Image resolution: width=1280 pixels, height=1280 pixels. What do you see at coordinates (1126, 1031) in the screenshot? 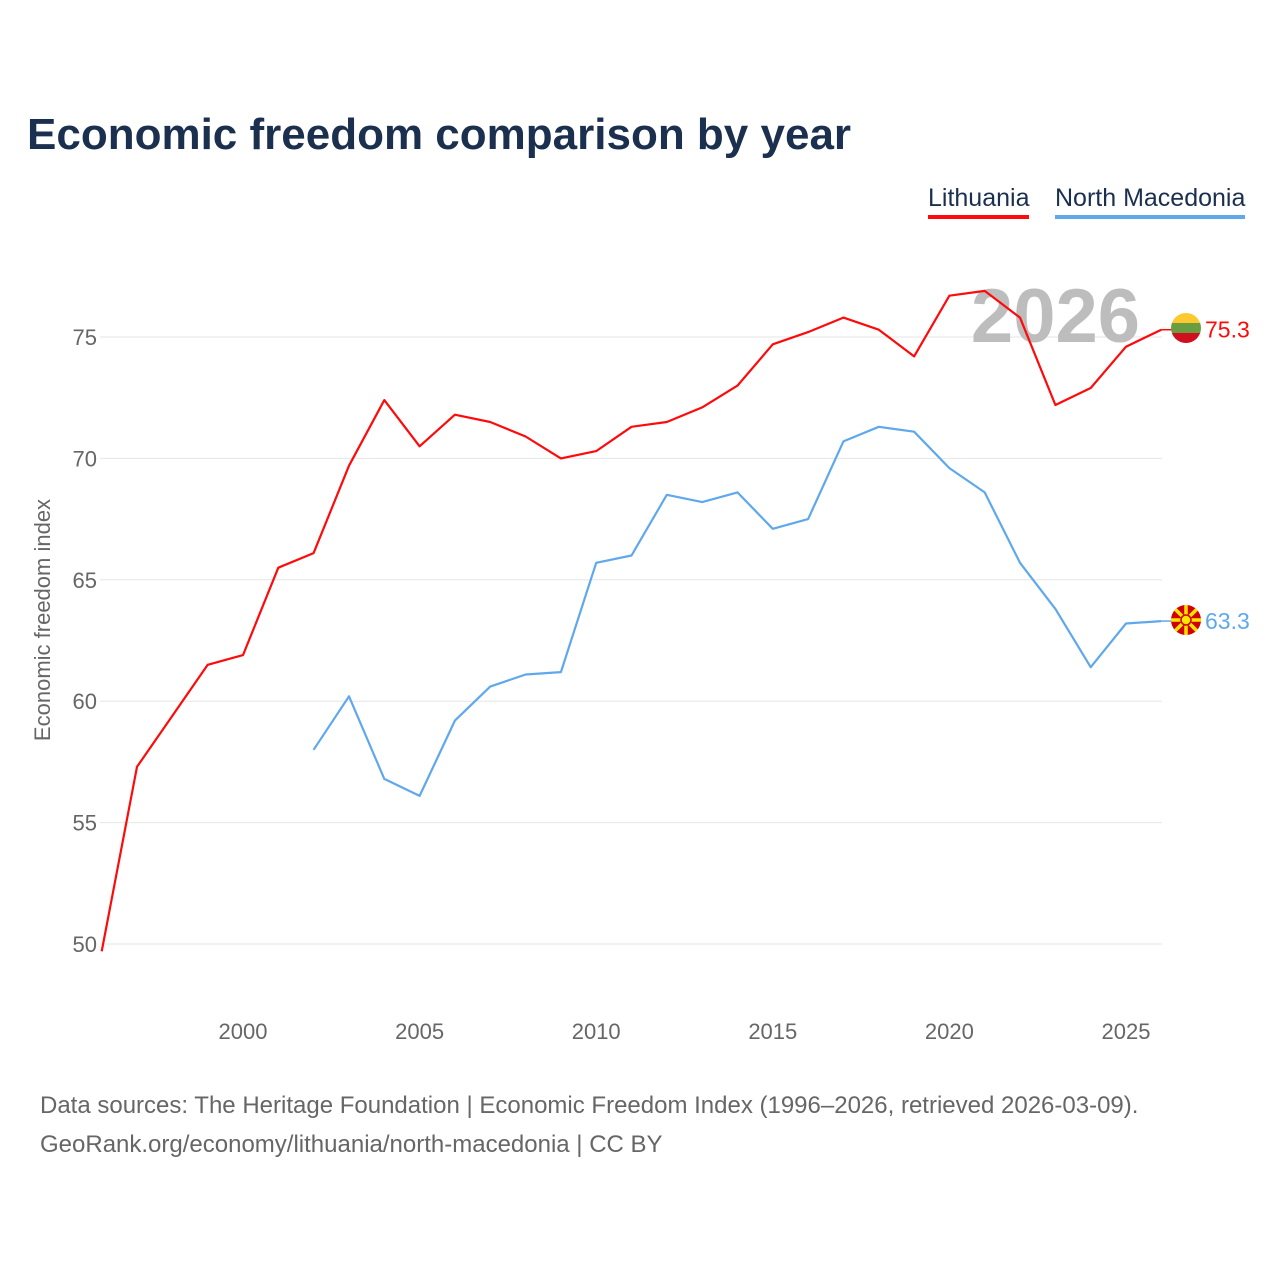
I see `x-tick-label: 2025` at bounding box center [1126, 1031].